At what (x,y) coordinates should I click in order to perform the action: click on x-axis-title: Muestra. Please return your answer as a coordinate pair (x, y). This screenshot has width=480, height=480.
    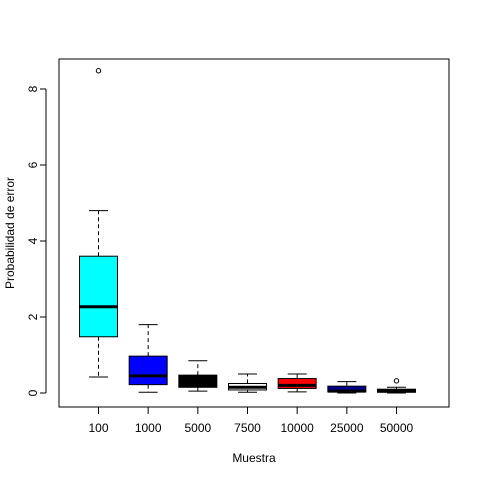
    Looking at the image, I should click on (254, 458).